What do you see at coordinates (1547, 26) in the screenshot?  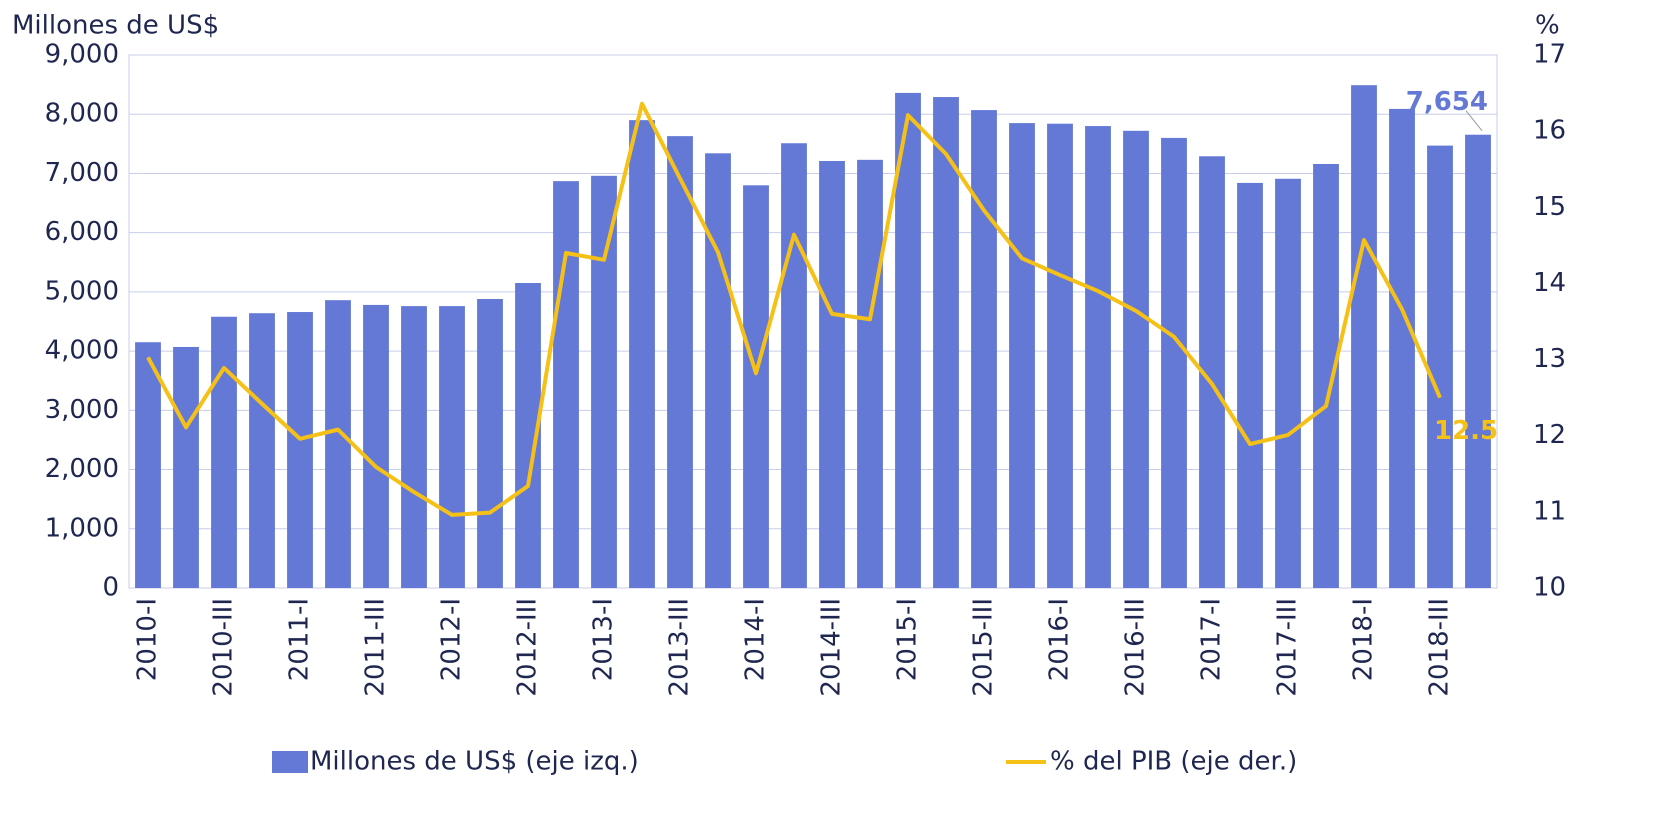 I see `y2-axis-label: %` at bounding box center [1547, 26].